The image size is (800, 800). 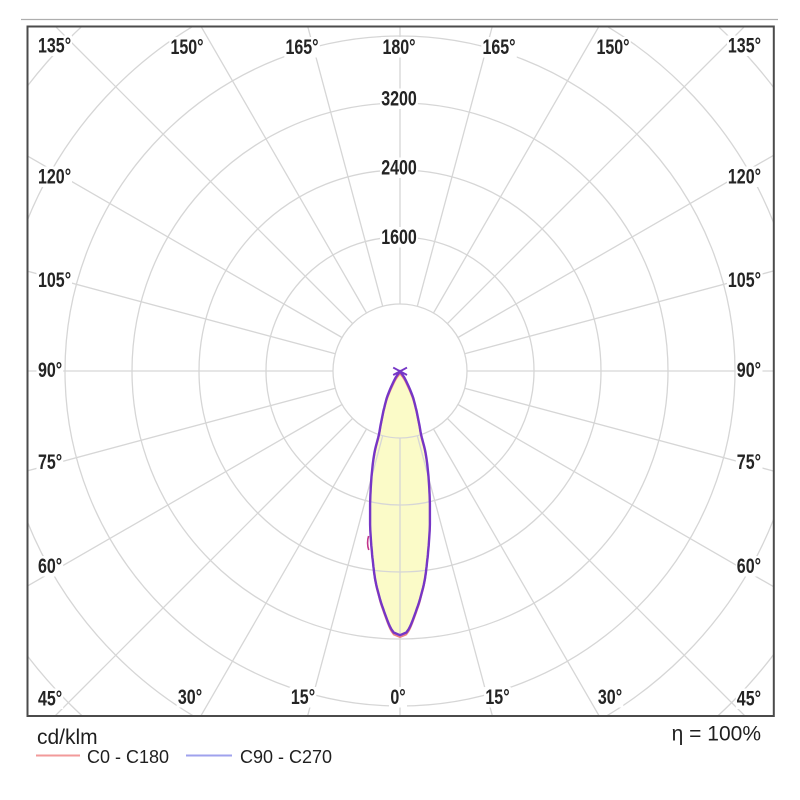 I want to click on svg-text: 0°, so click(x=397, y=698).